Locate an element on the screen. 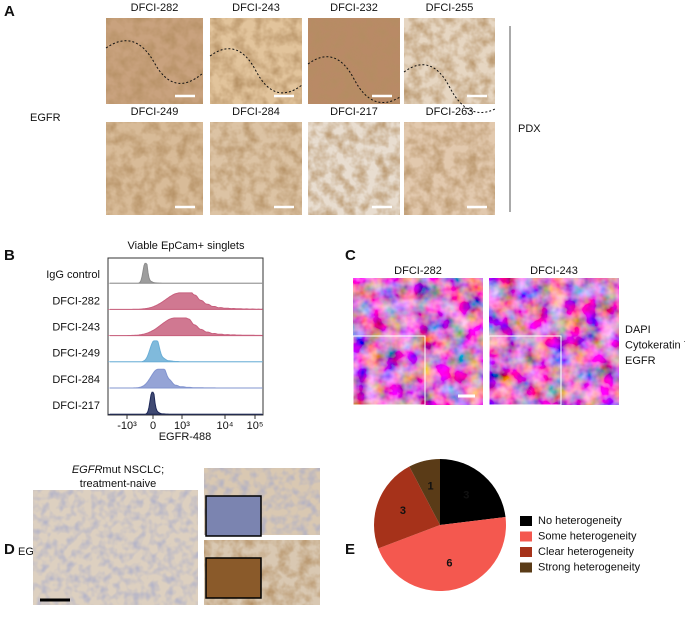 The height and width of the screenshot is (640, 685). legend-label: EGFR is located at coordinates (640, 361).